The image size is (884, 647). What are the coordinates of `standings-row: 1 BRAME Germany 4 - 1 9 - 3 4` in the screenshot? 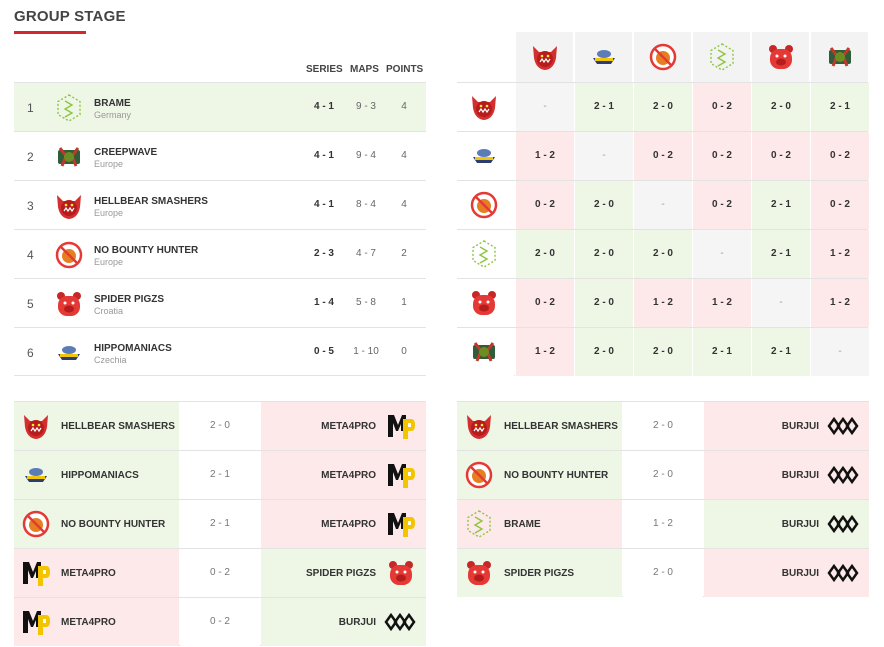 It's located at (220, 106).